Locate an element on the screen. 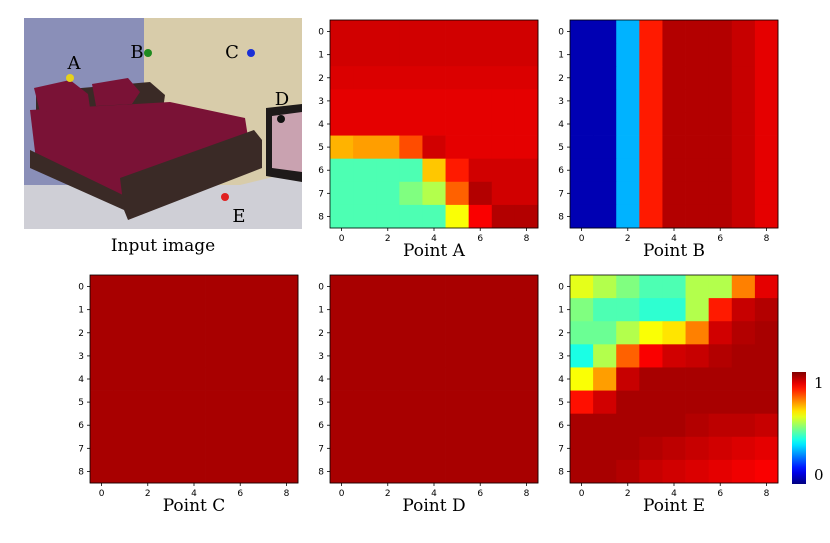 The height and width of the screenshot is (543, 830). x-tick-label: 0 is located at coordinates (102, 494).